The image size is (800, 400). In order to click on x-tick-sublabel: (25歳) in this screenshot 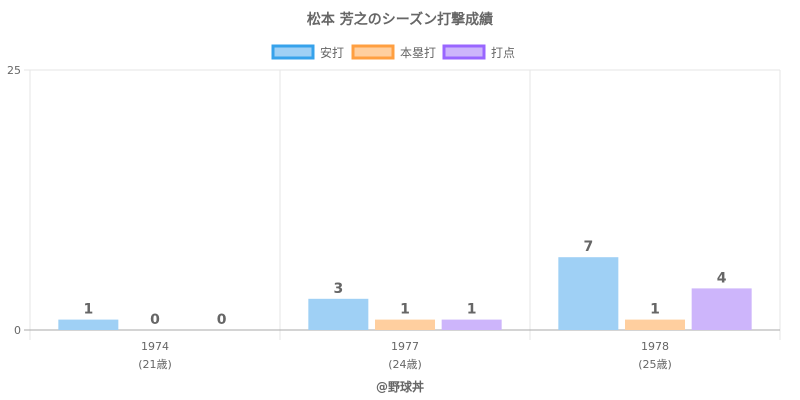, I will do `click(655, 364)`.